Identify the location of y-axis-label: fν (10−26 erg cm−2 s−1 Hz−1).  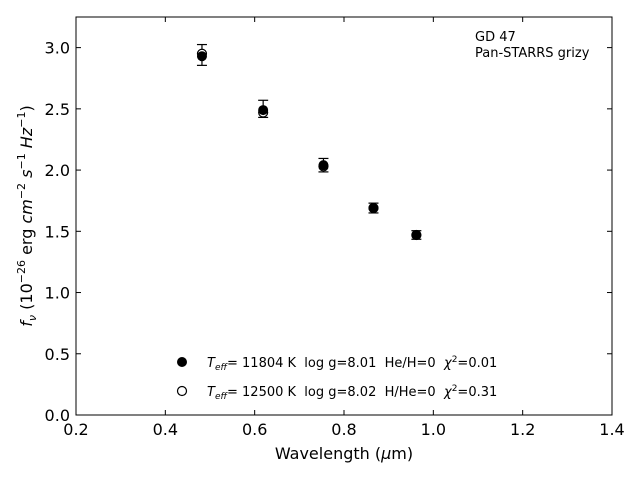
(27, 215).